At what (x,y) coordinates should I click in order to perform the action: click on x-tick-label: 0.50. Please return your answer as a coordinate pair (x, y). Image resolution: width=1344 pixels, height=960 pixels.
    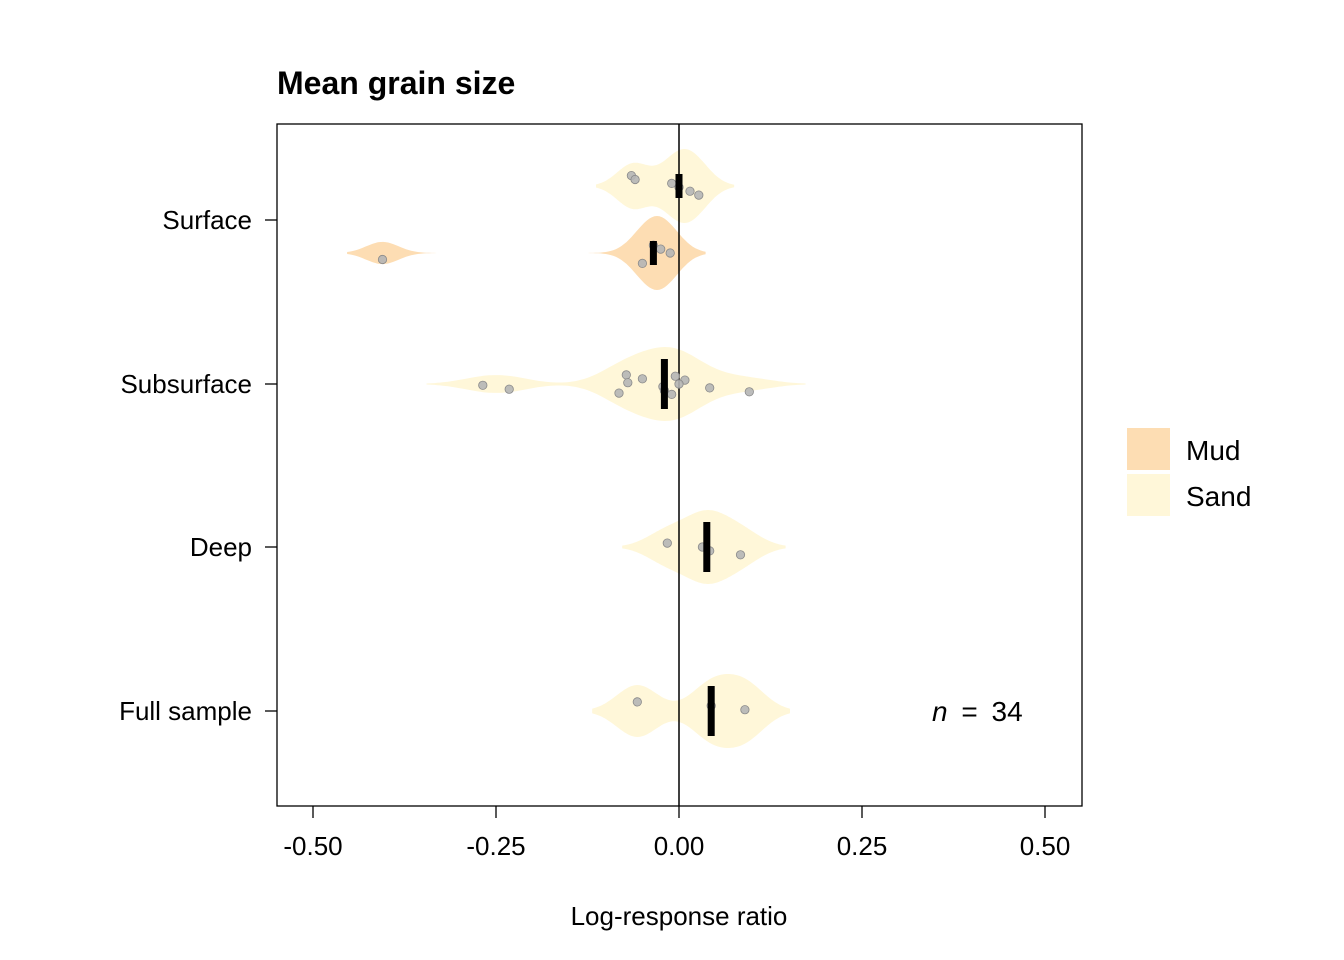
    Looking at the image, I should click on (1045, 846).